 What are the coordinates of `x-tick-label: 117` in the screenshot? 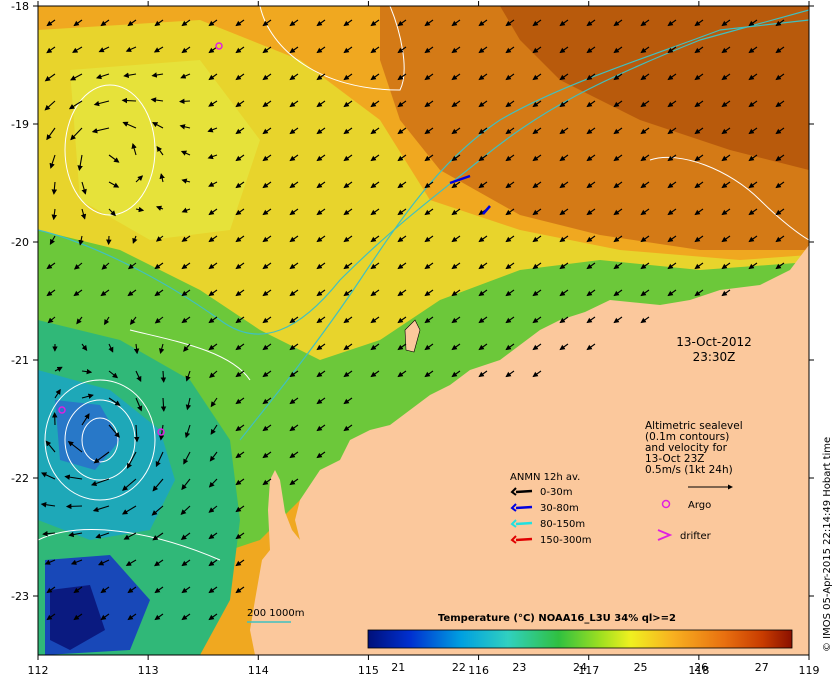 It's located at (588, 670).